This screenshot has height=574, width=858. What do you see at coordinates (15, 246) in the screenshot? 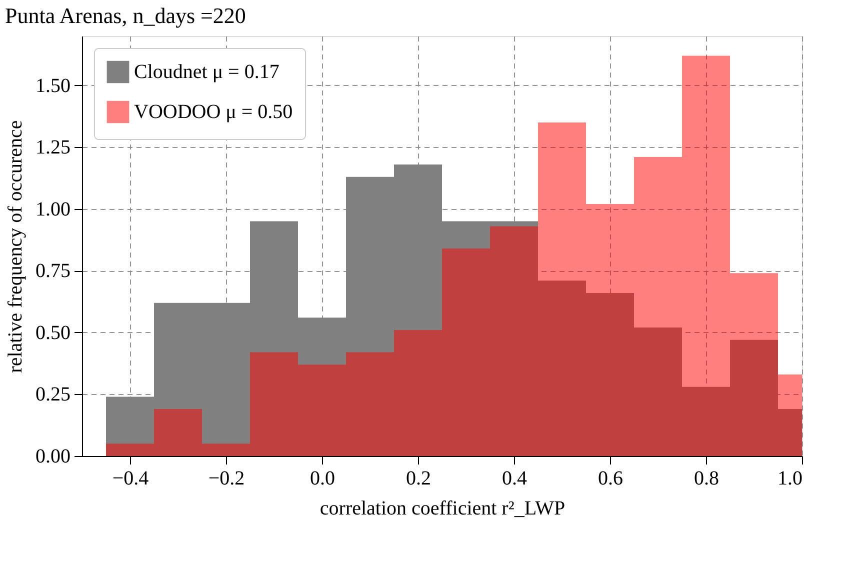
I see `y-axis-title: relative frequency of occurence` at bounding box center [15, 246].